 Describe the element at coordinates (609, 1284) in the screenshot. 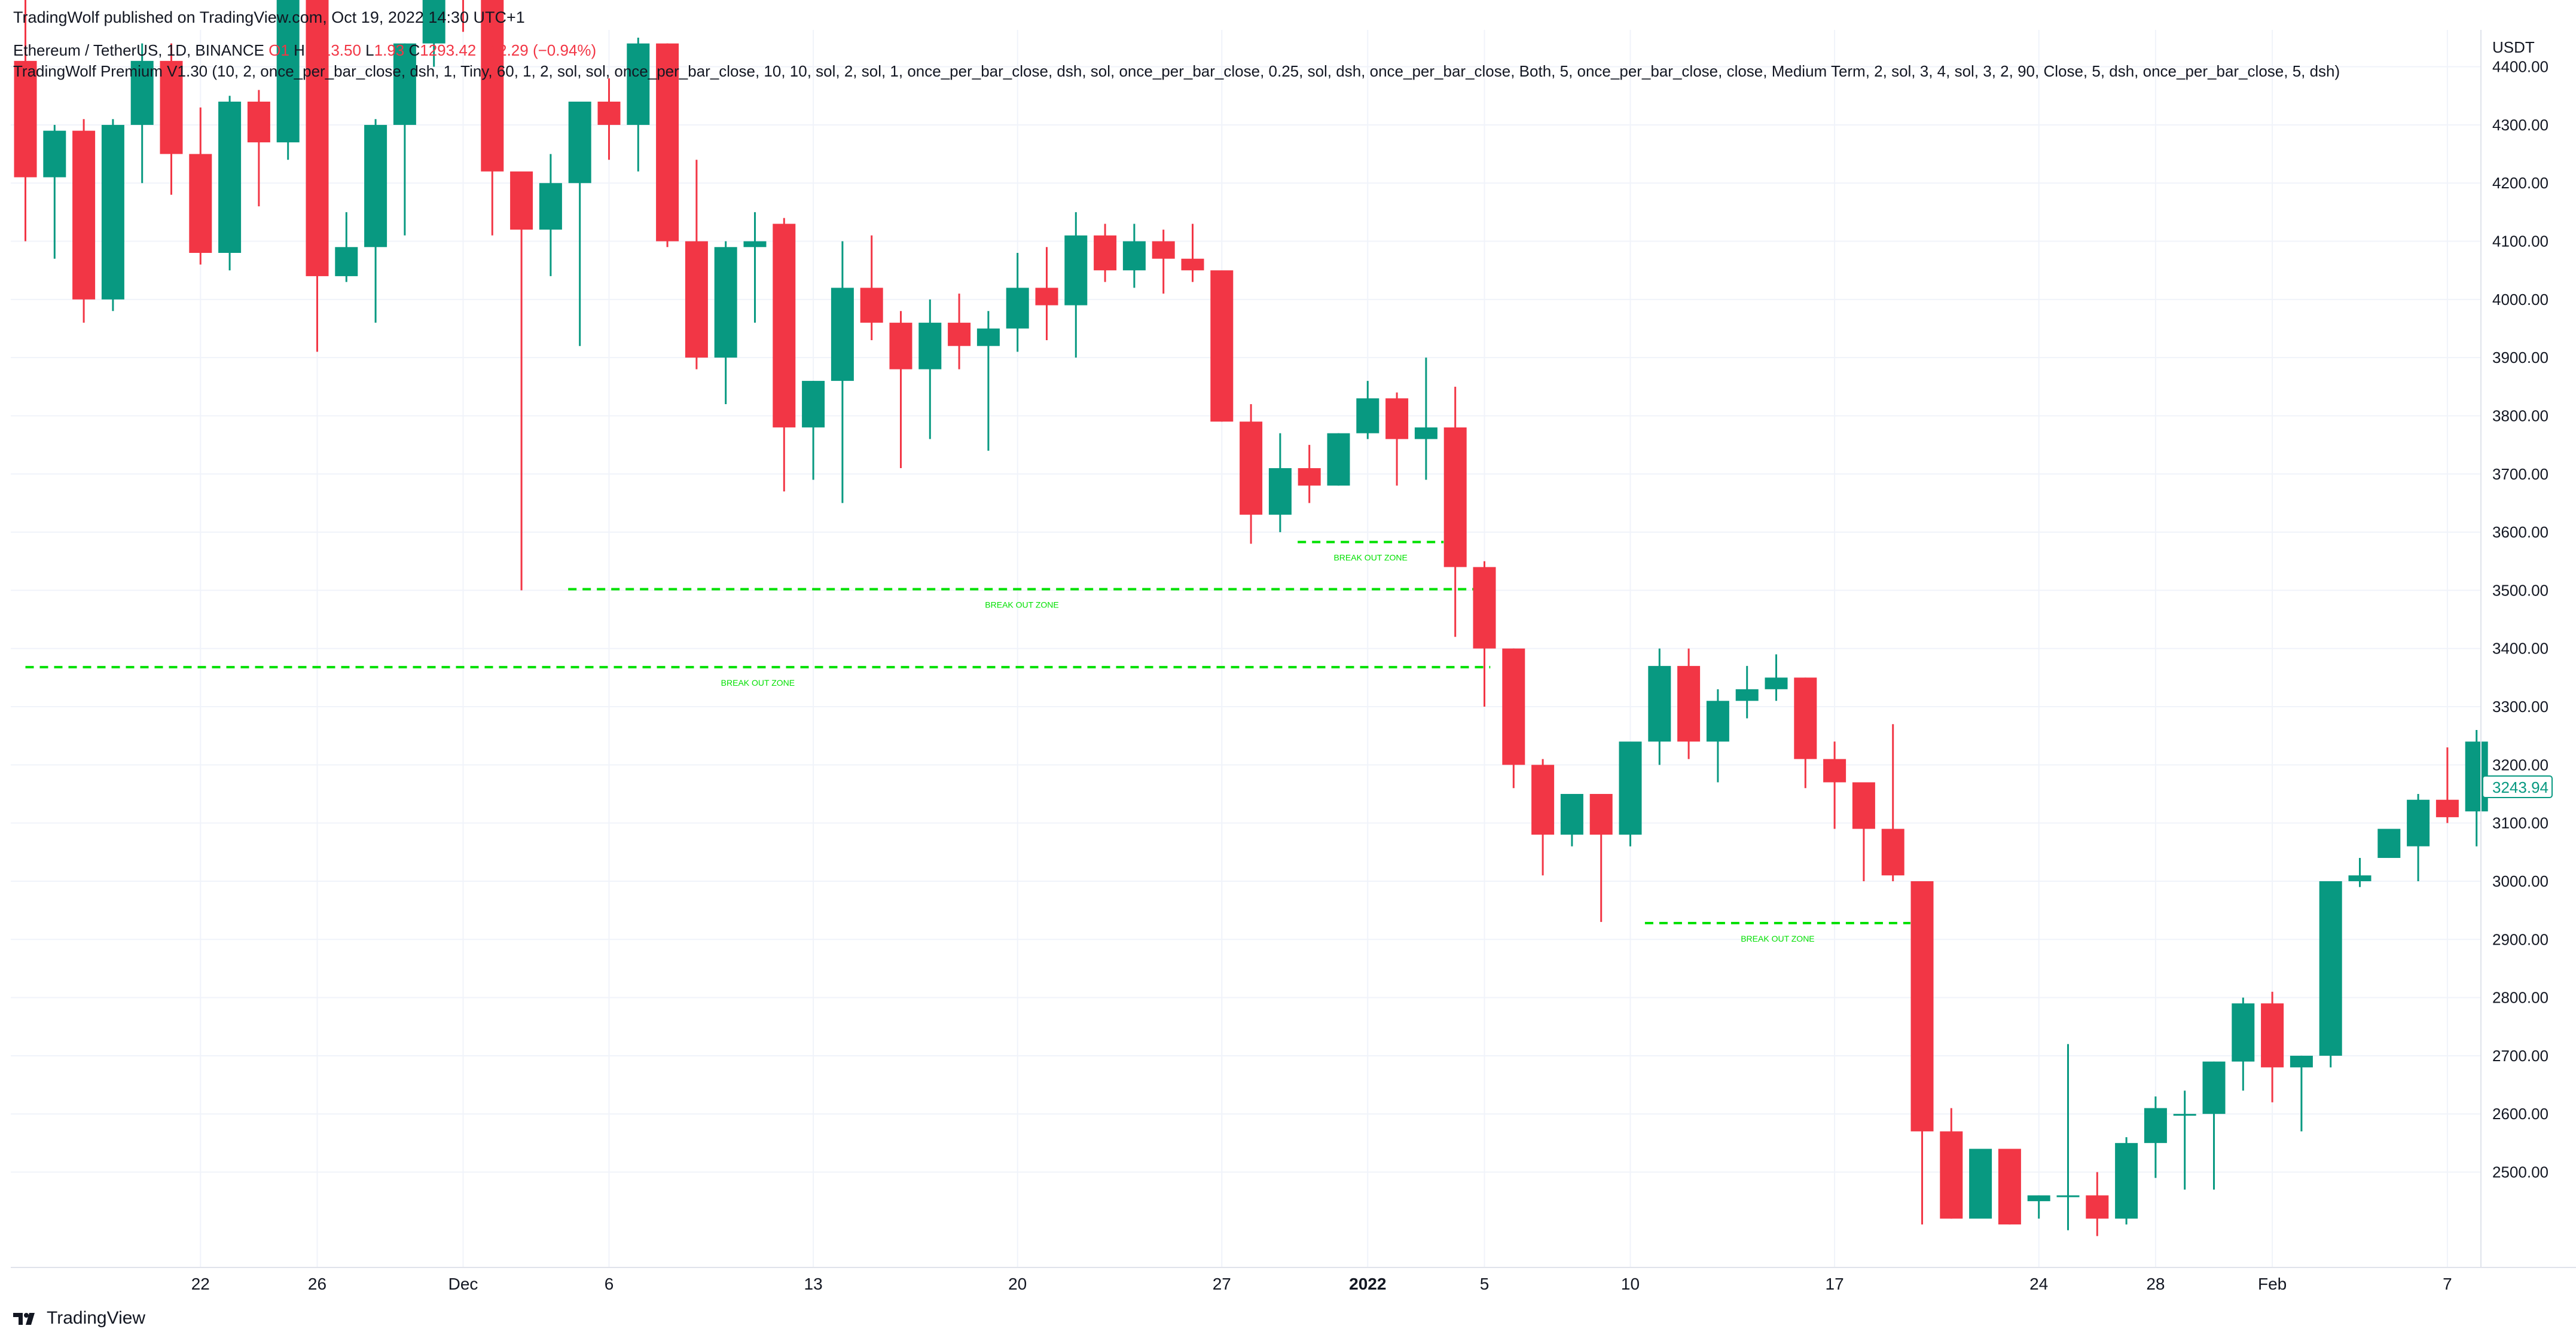

I see `time-tick-label: 6` at that location.